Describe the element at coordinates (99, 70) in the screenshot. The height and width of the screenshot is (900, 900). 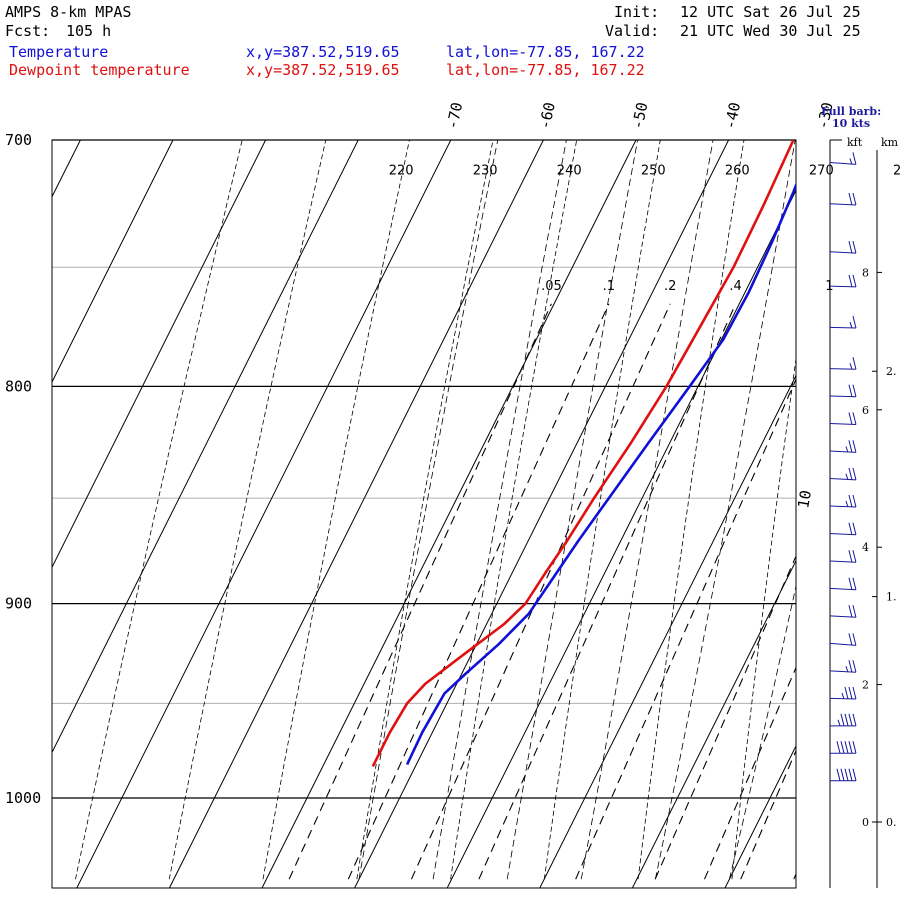
I see `legend-dewpoint: Dewpoint temperature` at that location.